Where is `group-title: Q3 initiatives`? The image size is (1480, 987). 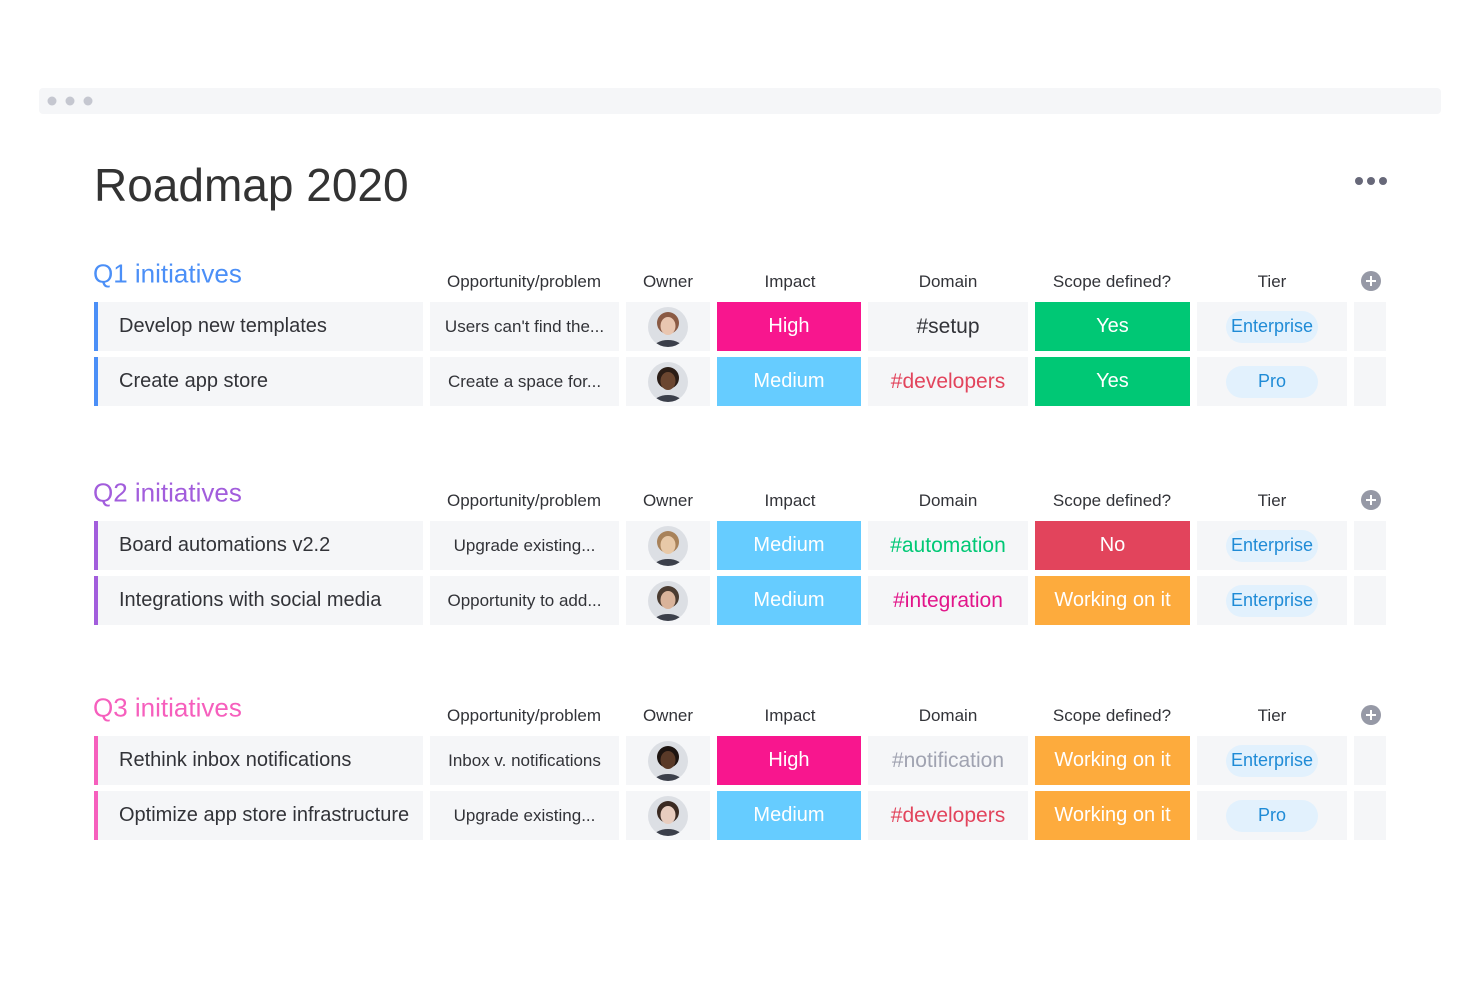 group-title: Q3 initiatives is located at coordinates (167, 707).